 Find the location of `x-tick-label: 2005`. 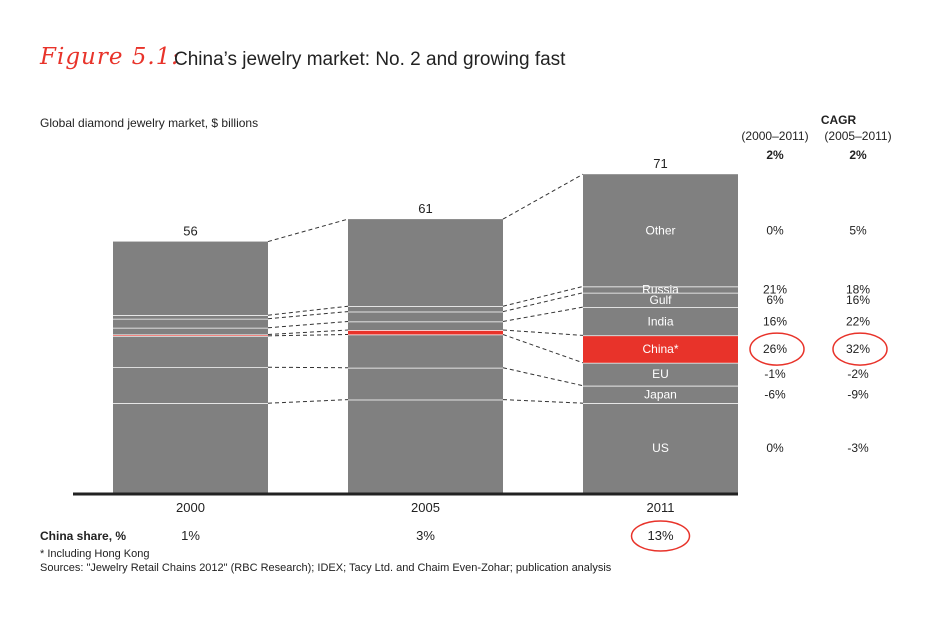

x-tick-label: 2005 is located at coordinates (425, 507).